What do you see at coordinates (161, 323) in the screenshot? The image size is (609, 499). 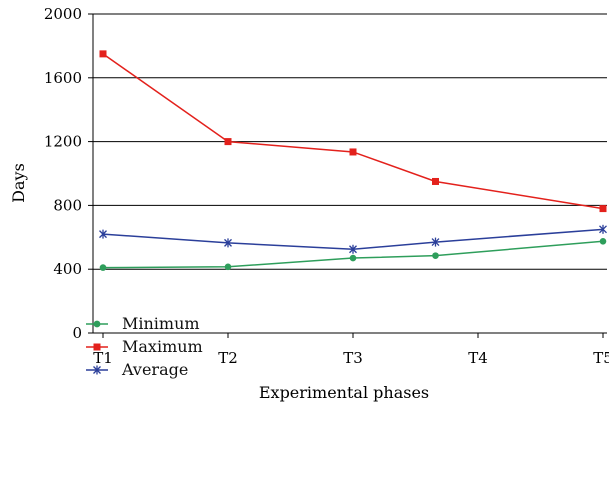 I see `legend-label-minimum: Minimum` at bounding box center [161, 323].